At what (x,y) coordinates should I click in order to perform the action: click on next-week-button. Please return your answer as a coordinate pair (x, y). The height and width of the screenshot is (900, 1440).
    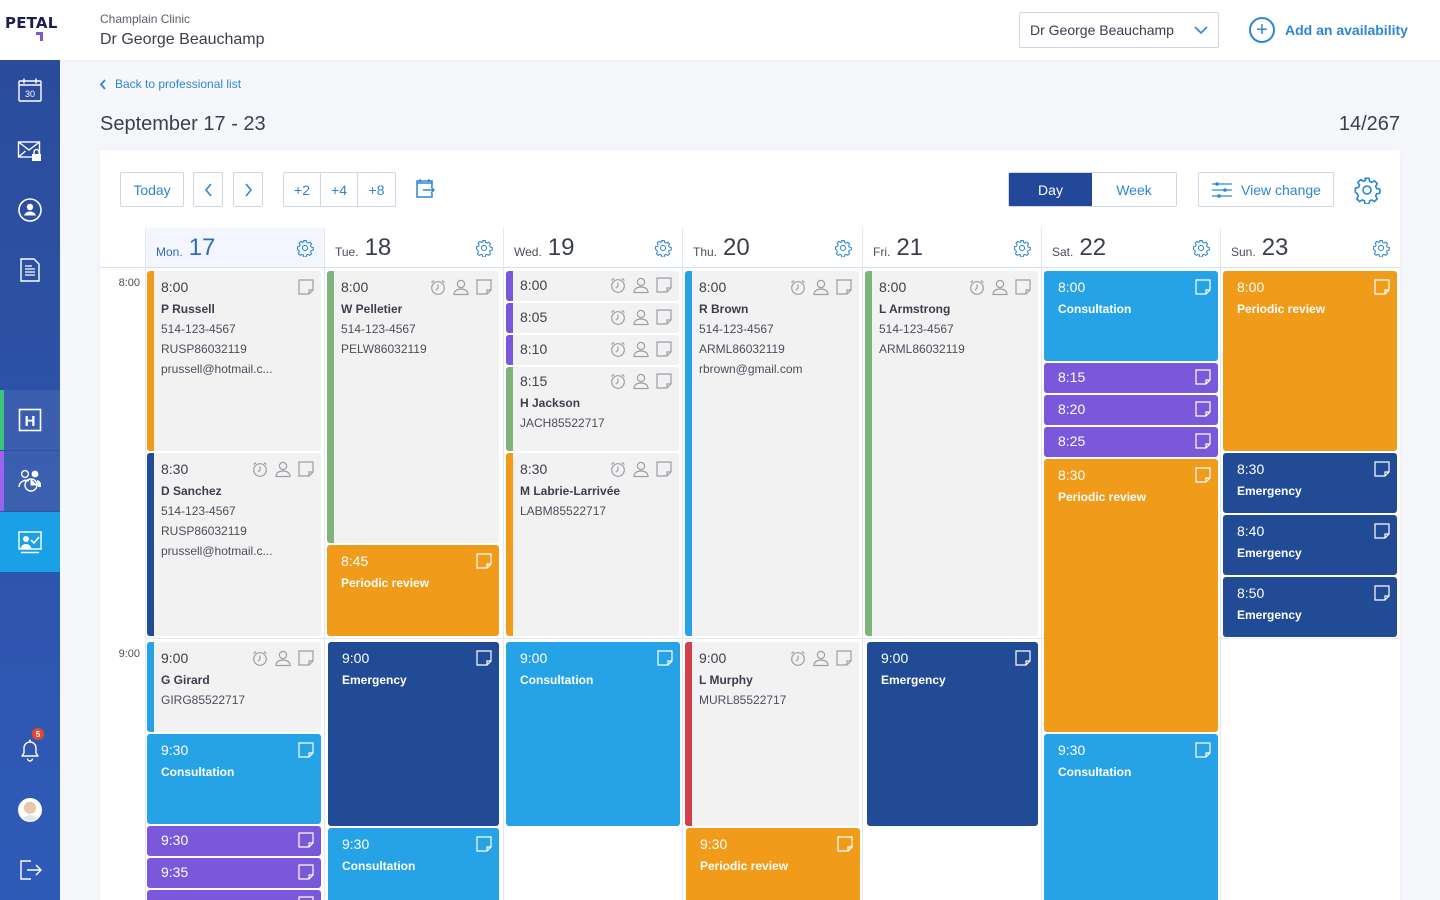
    Looking at the image, I should click on (248, 189).